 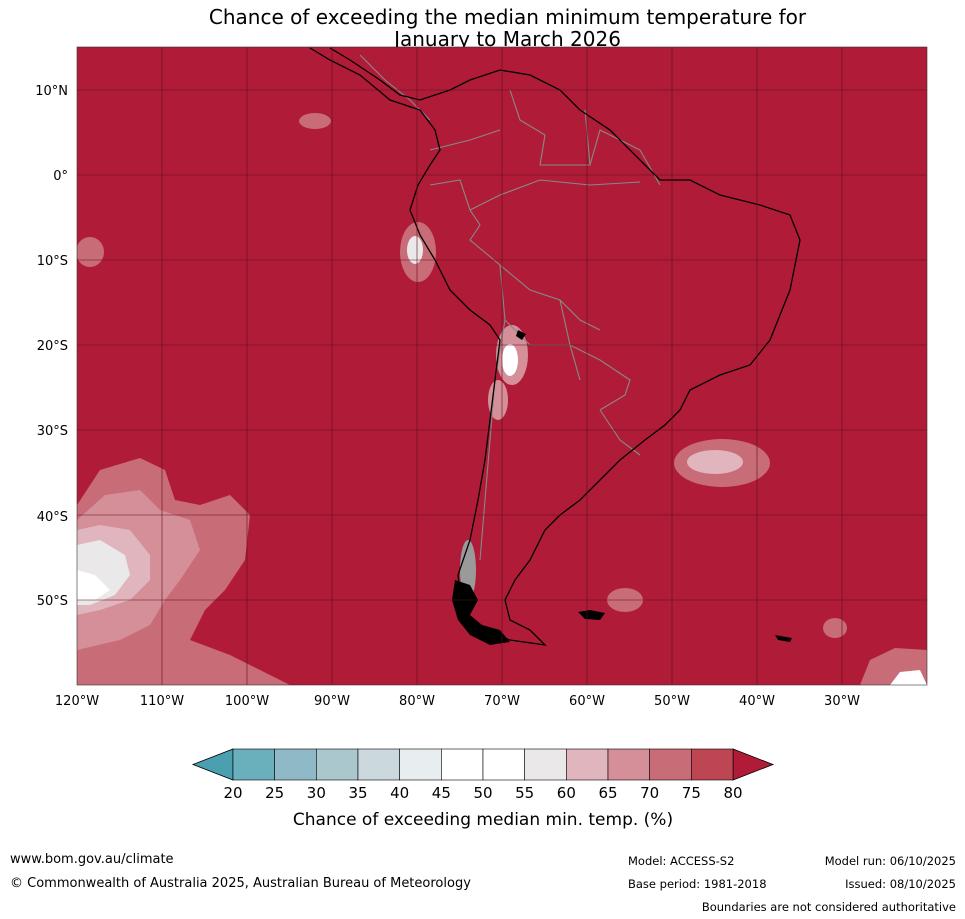 I want to click on legend-tick-label: 25, so click(x=274, y=793).